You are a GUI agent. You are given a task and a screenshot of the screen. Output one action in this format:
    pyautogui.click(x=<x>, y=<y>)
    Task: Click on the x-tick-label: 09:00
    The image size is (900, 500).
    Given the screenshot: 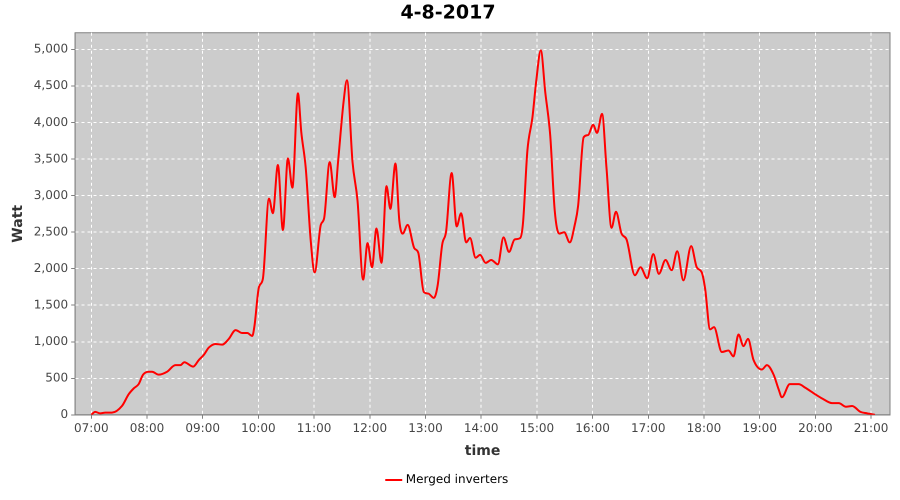 What is the action you would take?
    pyautogui.click(x=202, y=428)
    